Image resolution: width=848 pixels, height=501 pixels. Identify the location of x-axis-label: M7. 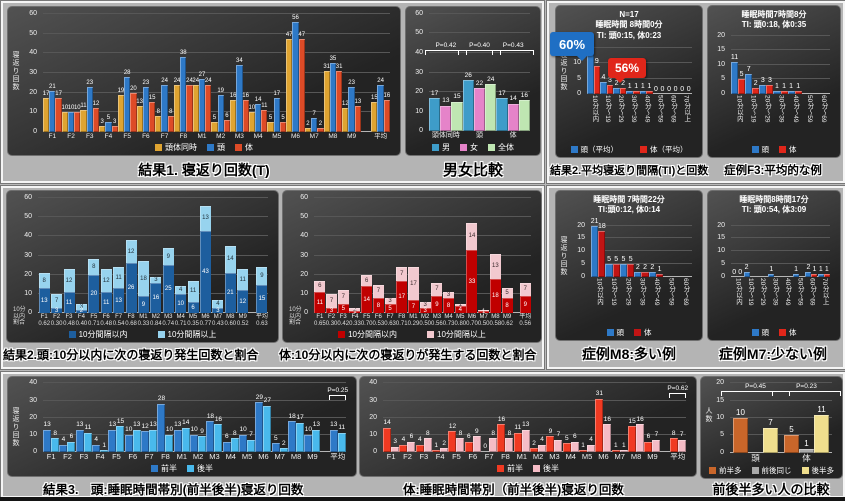
(218, 317).